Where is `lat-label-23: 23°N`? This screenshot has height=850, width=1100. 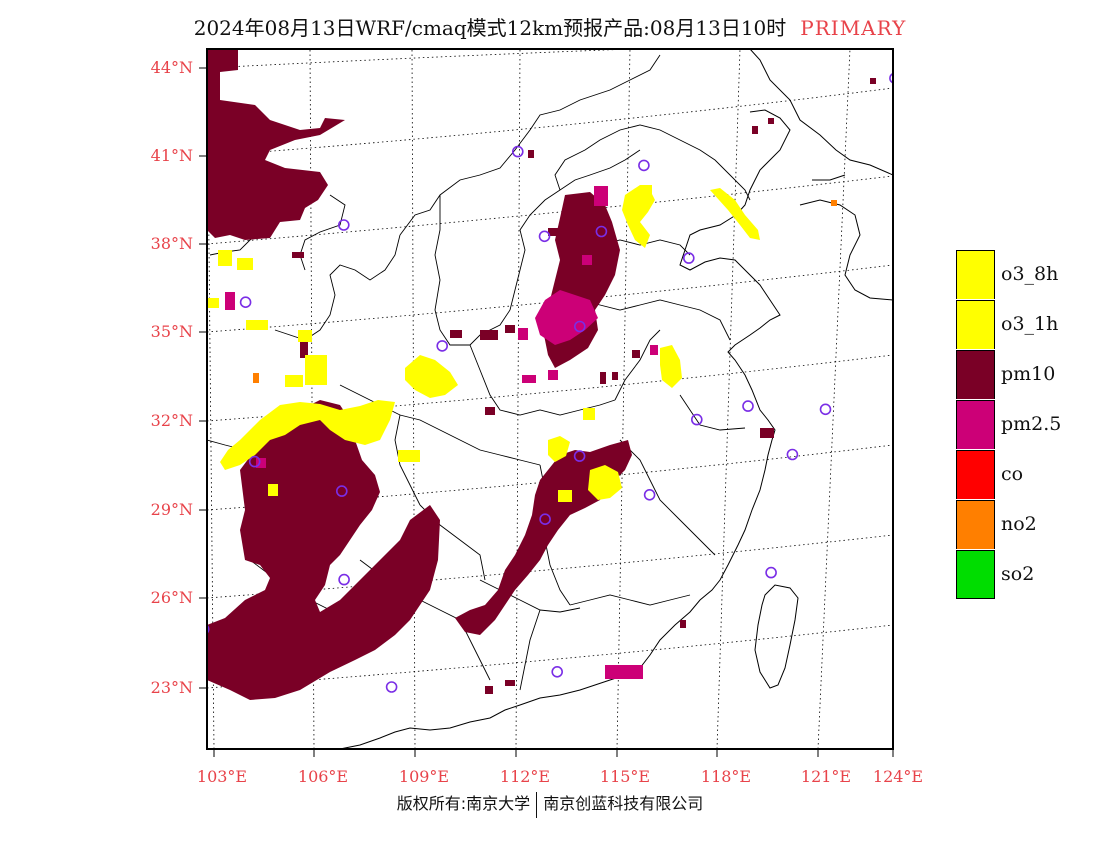 lat-label-23: 23°N is located at coordinates (172, 687).